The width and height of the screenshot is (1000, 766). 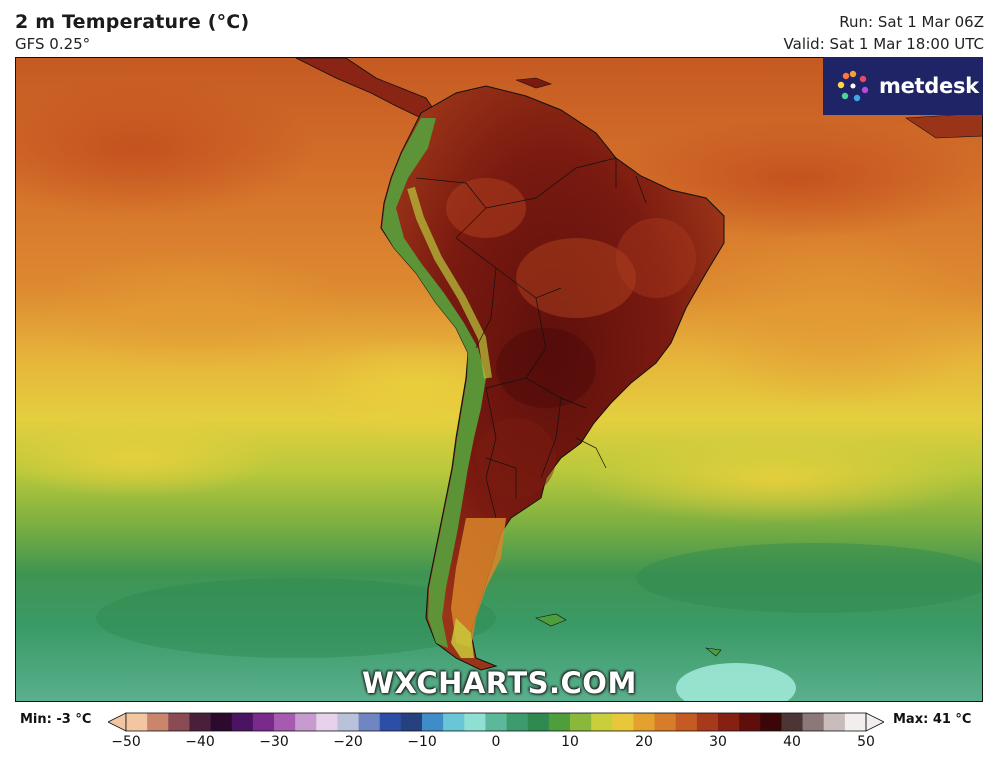 What do you see at coordinates (718, 742) in the screenshot?
I see `colorbar-tick-label: 30` at bounding box center [718, 742].